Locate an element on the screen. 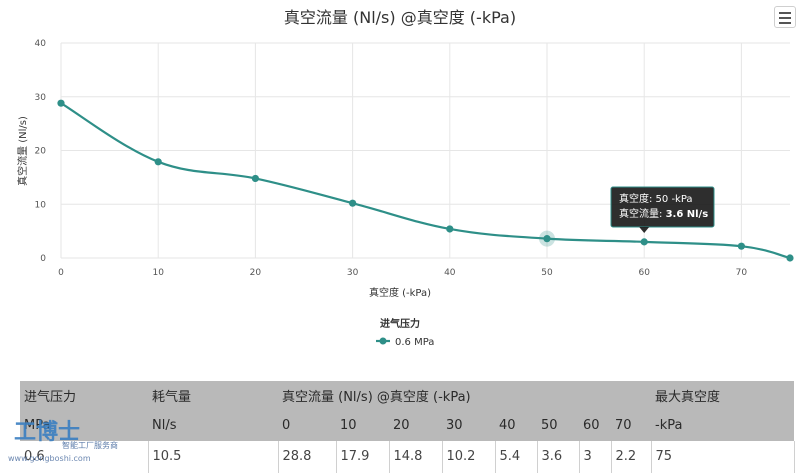  tooltip-pointer is located at coordinates (644, 230).